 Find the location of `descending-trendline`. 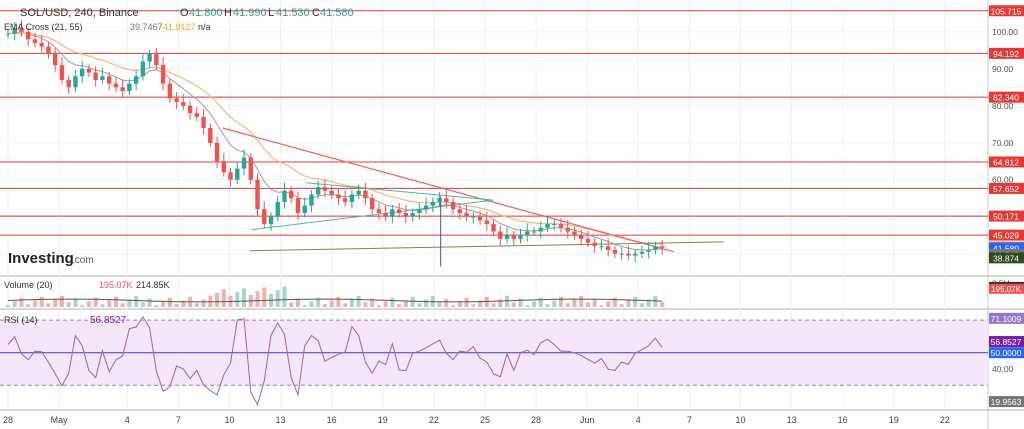

descending-trendline is located at coordinates (448, 190).